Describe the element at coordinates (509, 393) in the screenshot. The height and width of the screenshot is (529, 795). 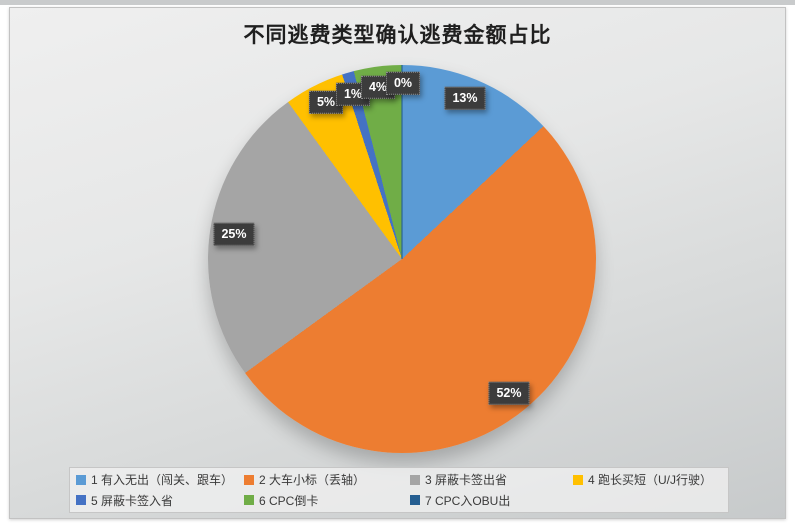
I see `data-label-slice-2: 52%` at that location.